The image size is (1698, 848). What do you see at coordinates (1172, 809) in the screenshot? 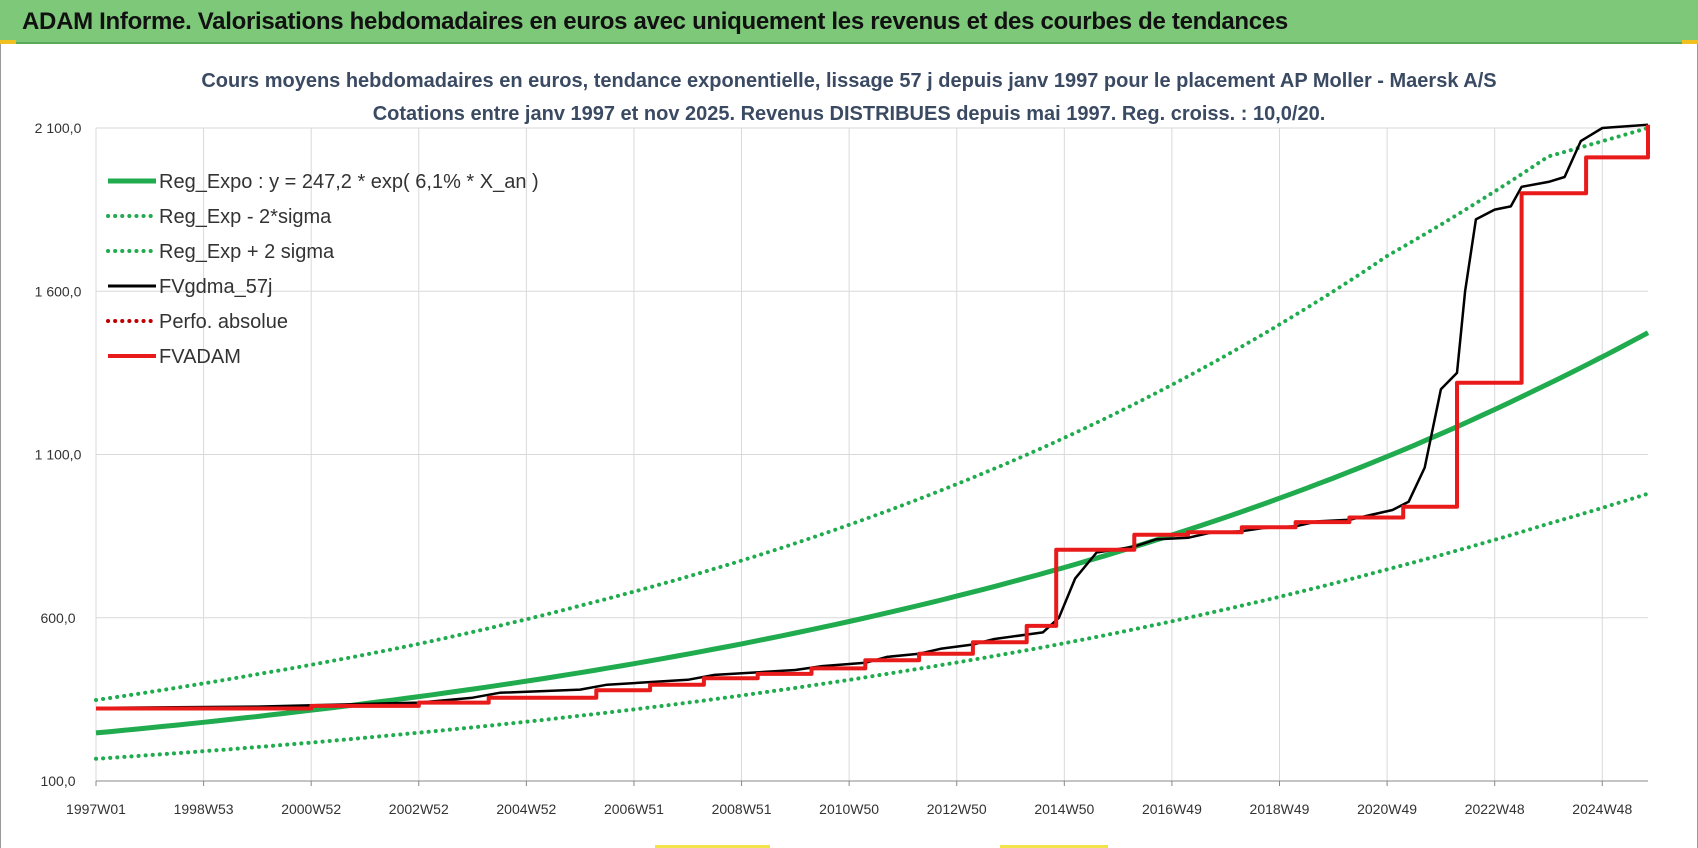
I see `x-tick-label: 2016W49` at bounding box center [1172, 809].